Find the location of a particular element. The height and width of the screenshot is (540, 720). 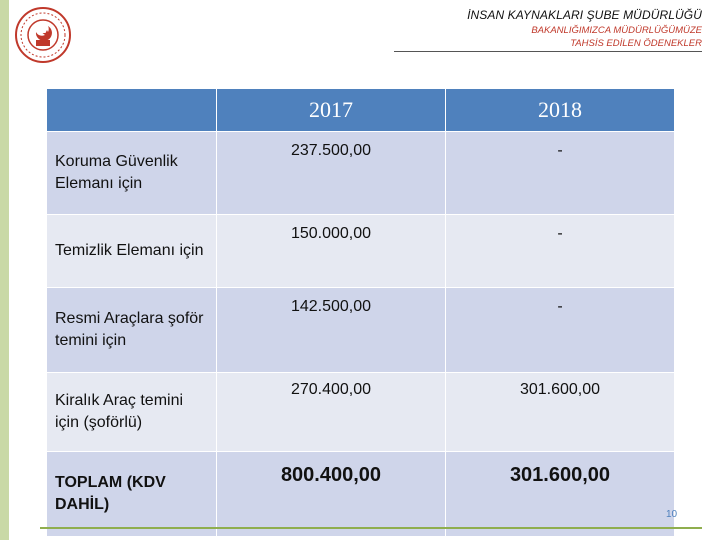

column-header-2017: 2017 is located at coordinates (331, 110).